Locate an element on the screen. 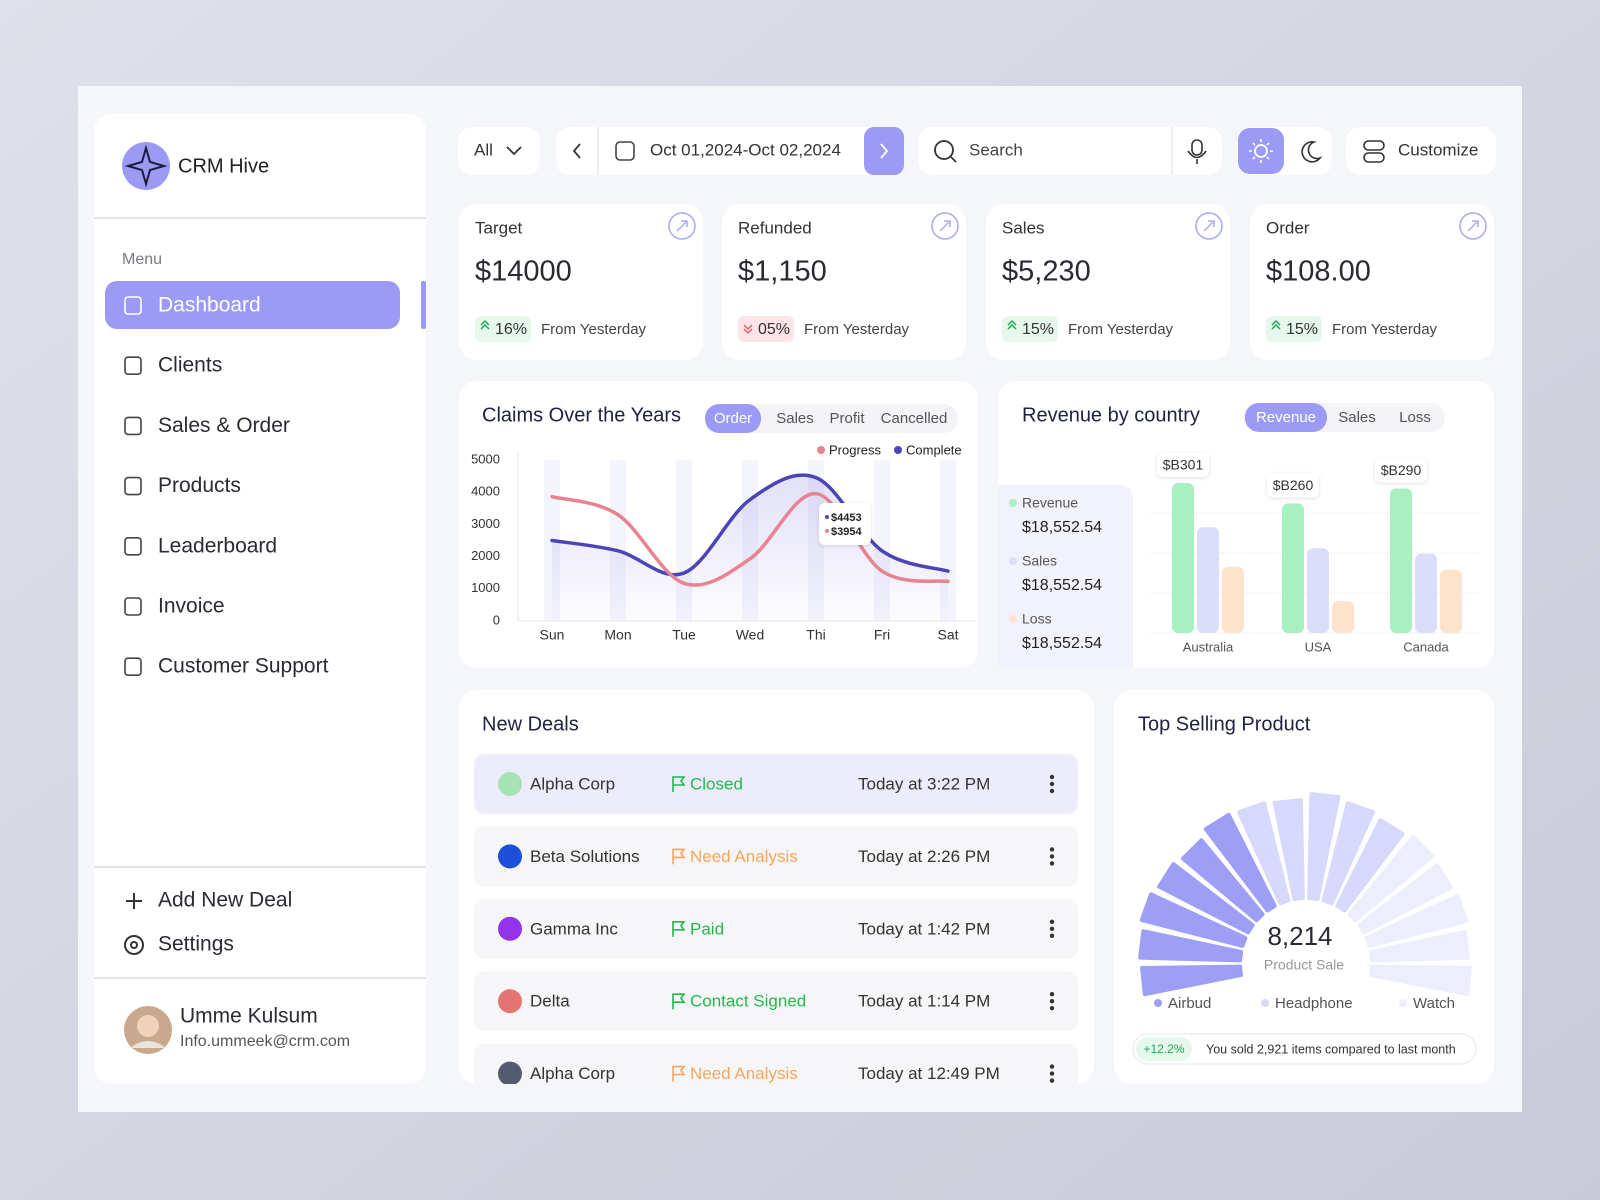 This screenshot has height=1200, width=1600. menu-item: Invoice is located at coordinates (191, 606).